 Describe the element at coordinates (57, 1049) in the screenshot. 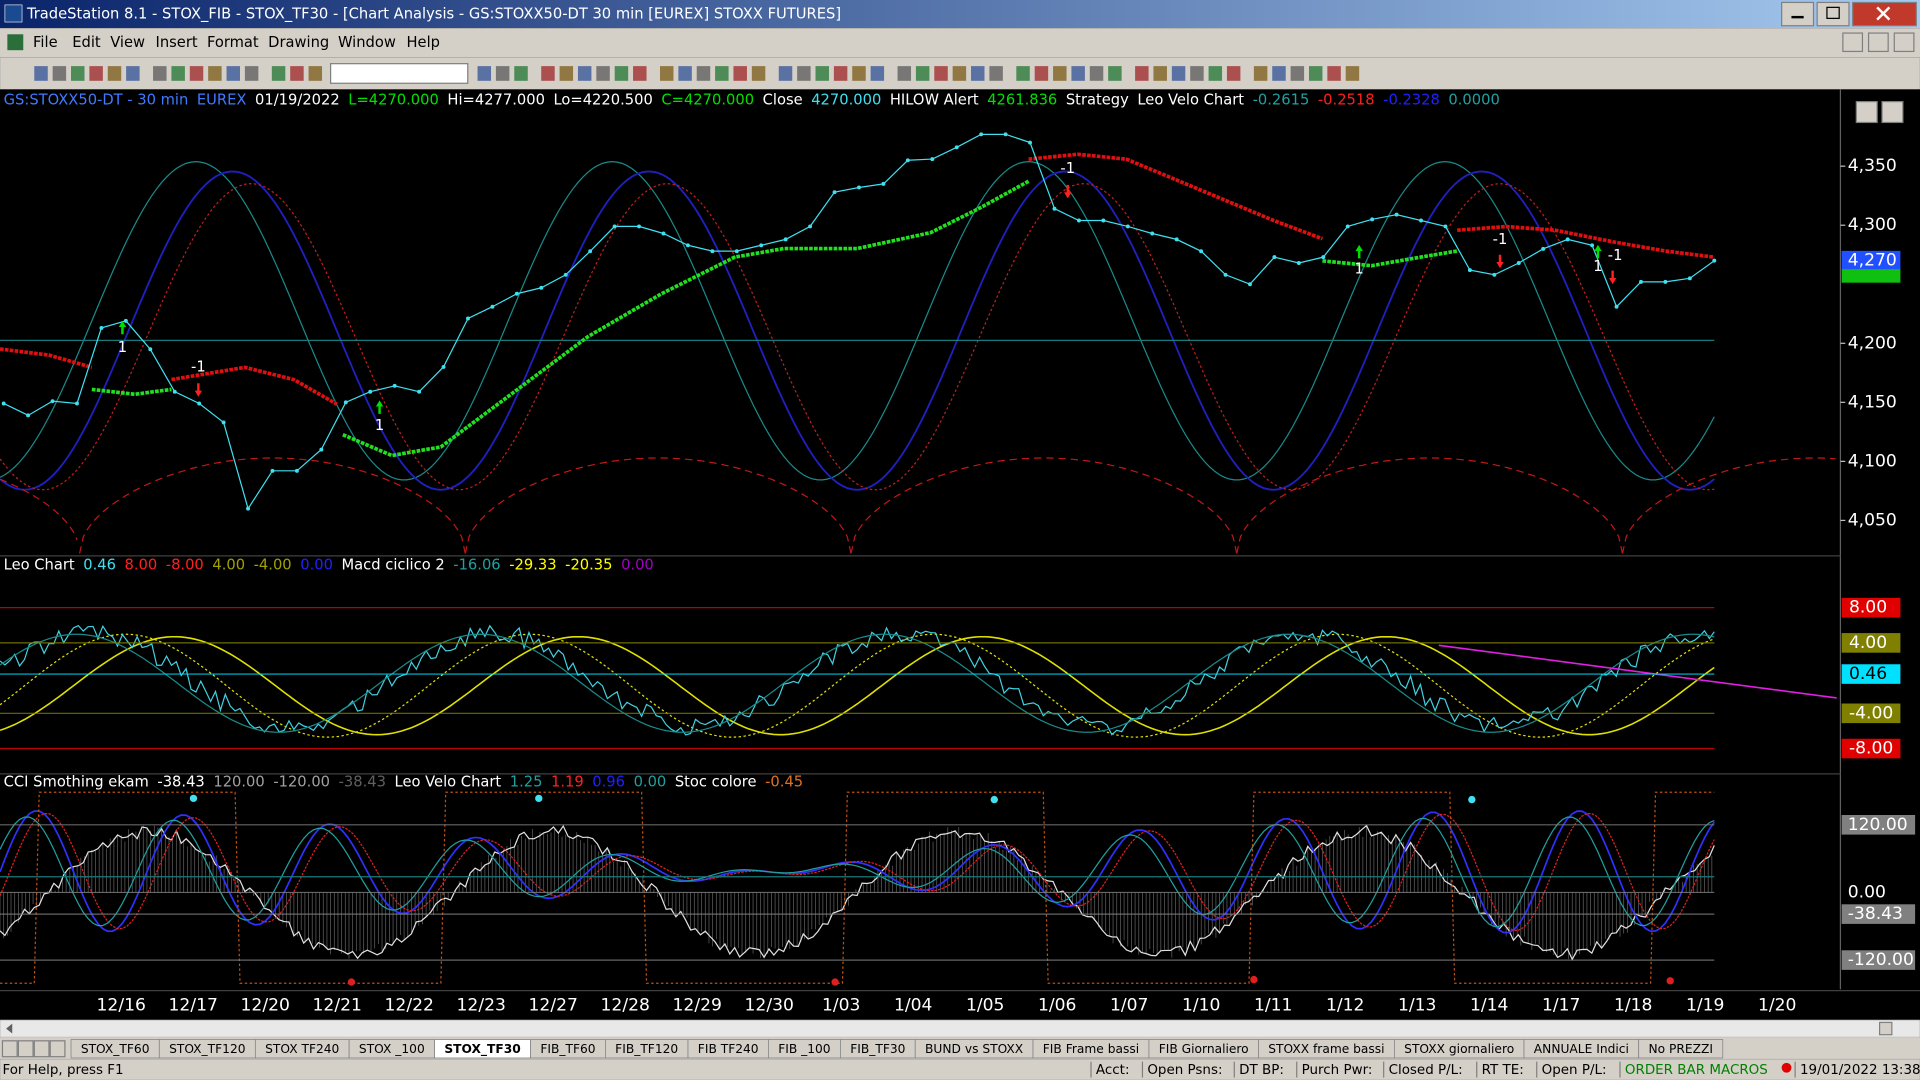

I see `tab-nav-last` at that location.